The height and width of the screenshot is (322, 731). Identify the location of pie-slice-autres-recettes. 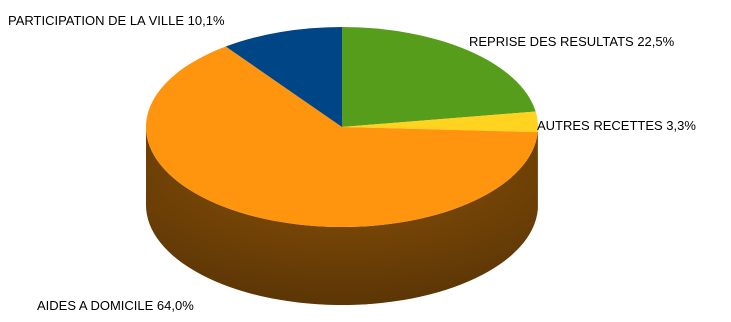
(440, 122).